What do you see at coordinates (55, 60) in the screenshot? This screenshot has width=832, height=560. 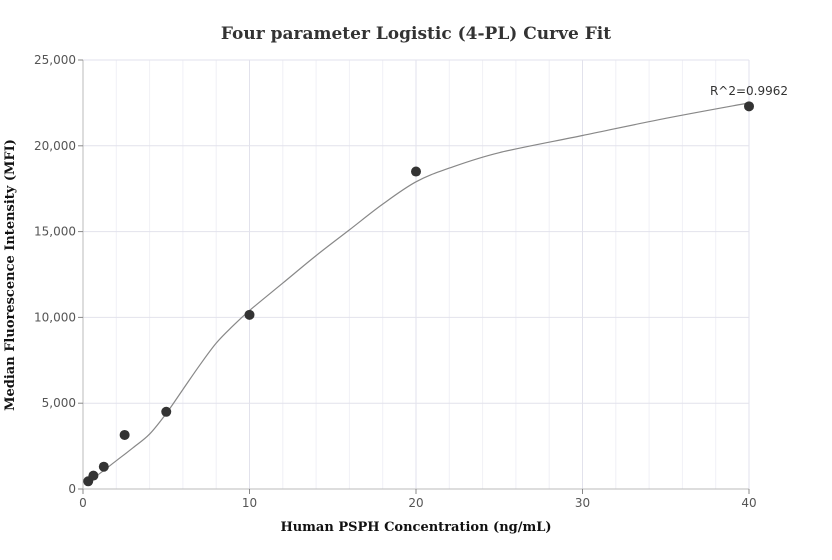 I see `y-tick-label: 25,000` at bounding box center [55, 60].